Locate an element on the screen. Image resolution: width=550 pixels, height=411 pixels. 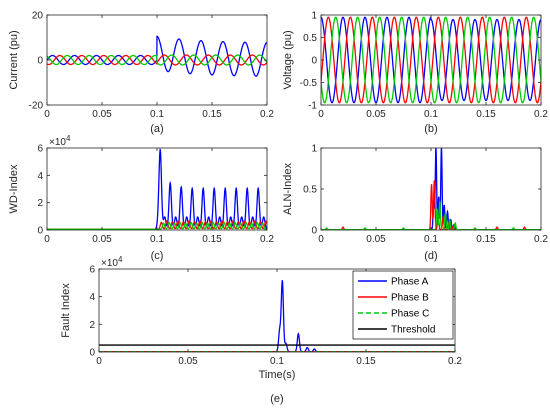
y-axis-label: Fault Index is located at coordinates (66, 310).